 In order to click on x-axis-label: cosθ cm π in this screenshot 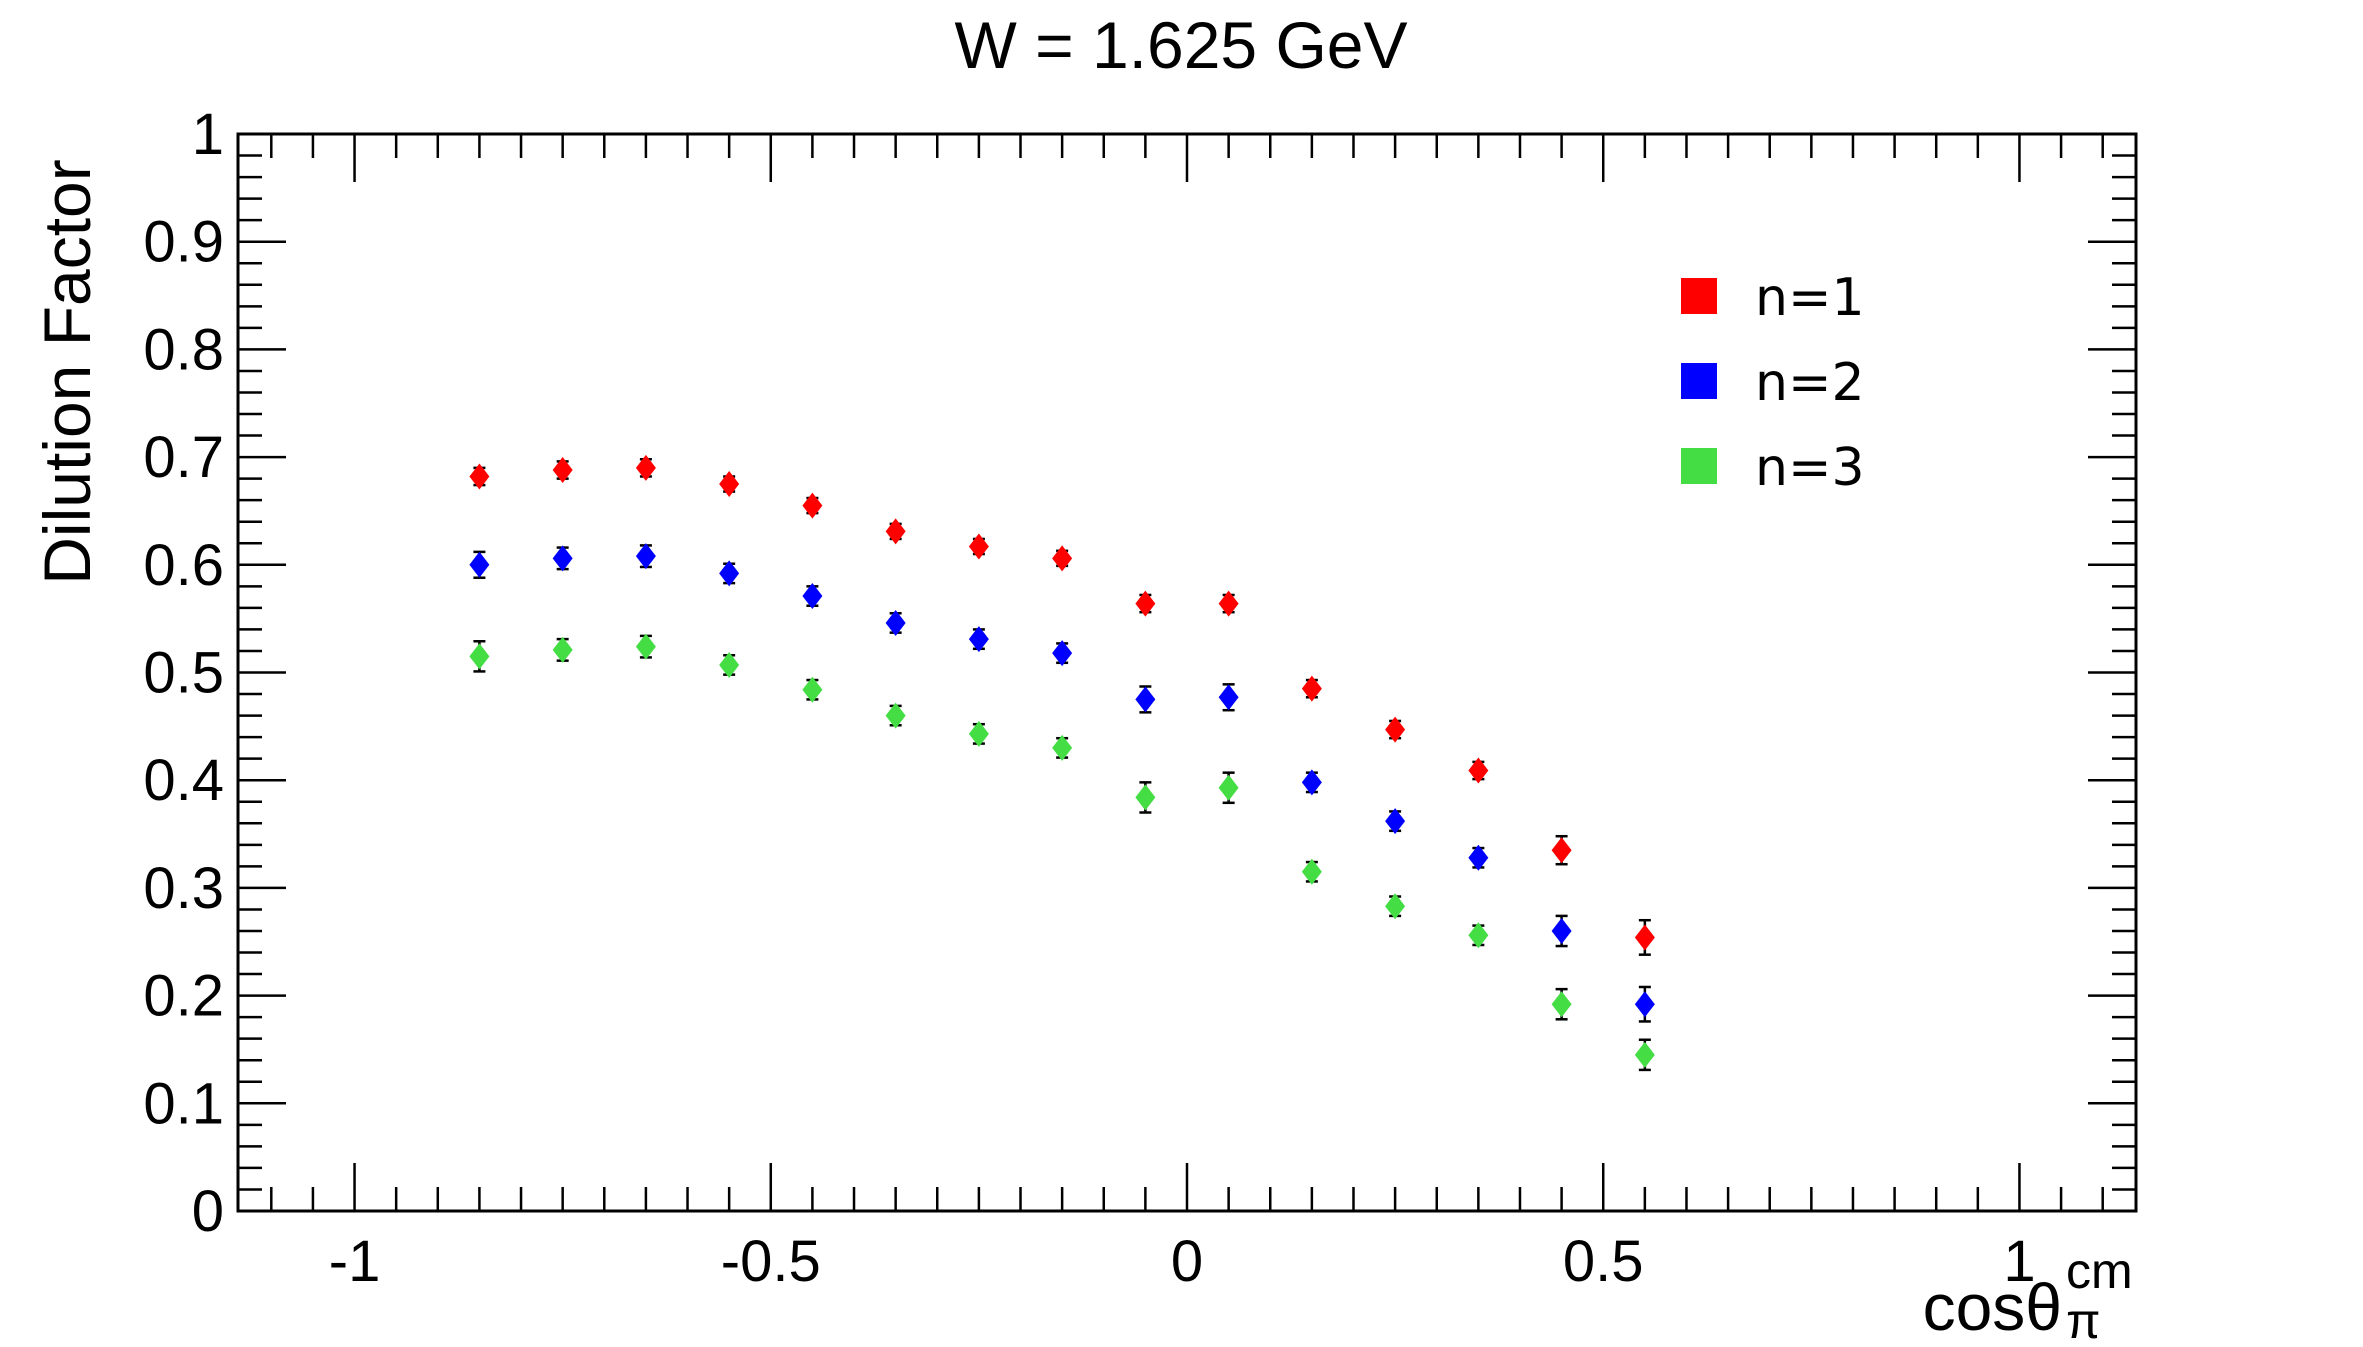, I will do `click(2028, 1295)`.